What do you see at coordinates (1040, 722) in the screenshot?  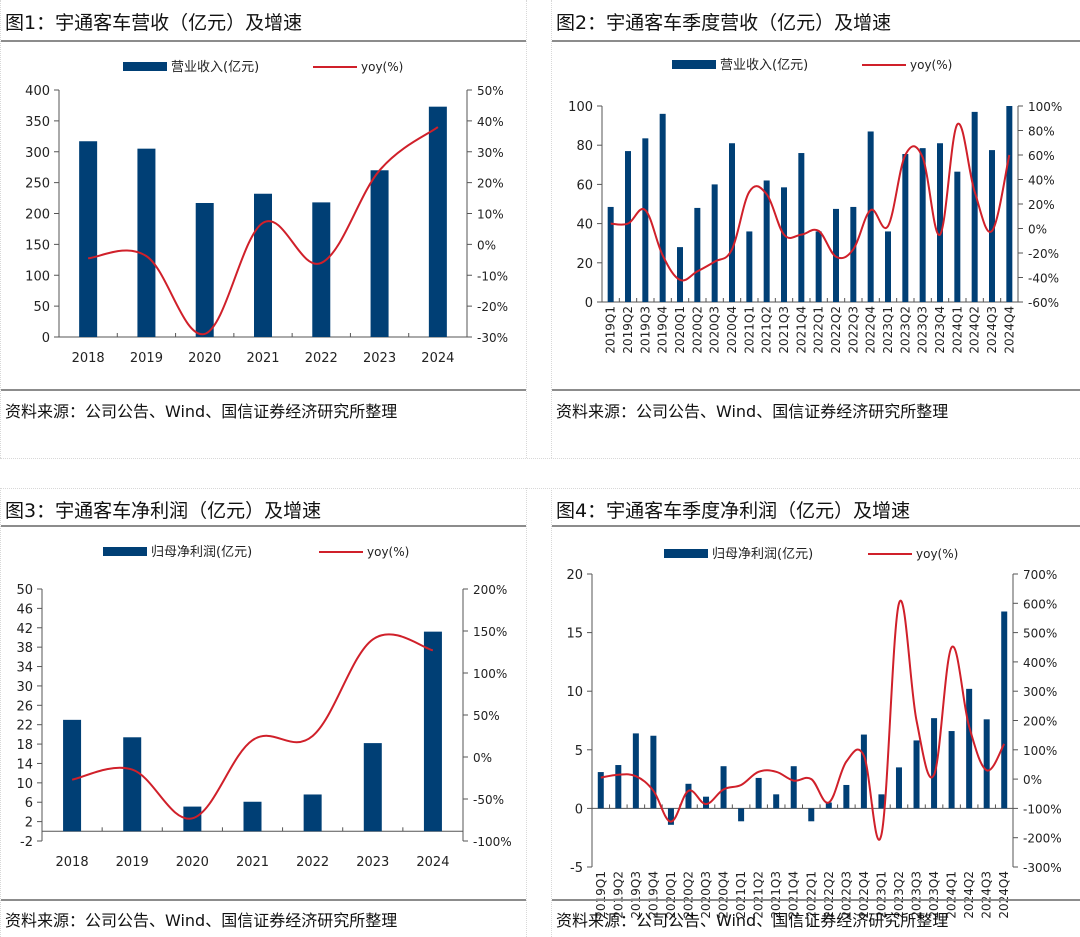 I see `right-tick-label: 200%` at bounding box center [1040, 722].